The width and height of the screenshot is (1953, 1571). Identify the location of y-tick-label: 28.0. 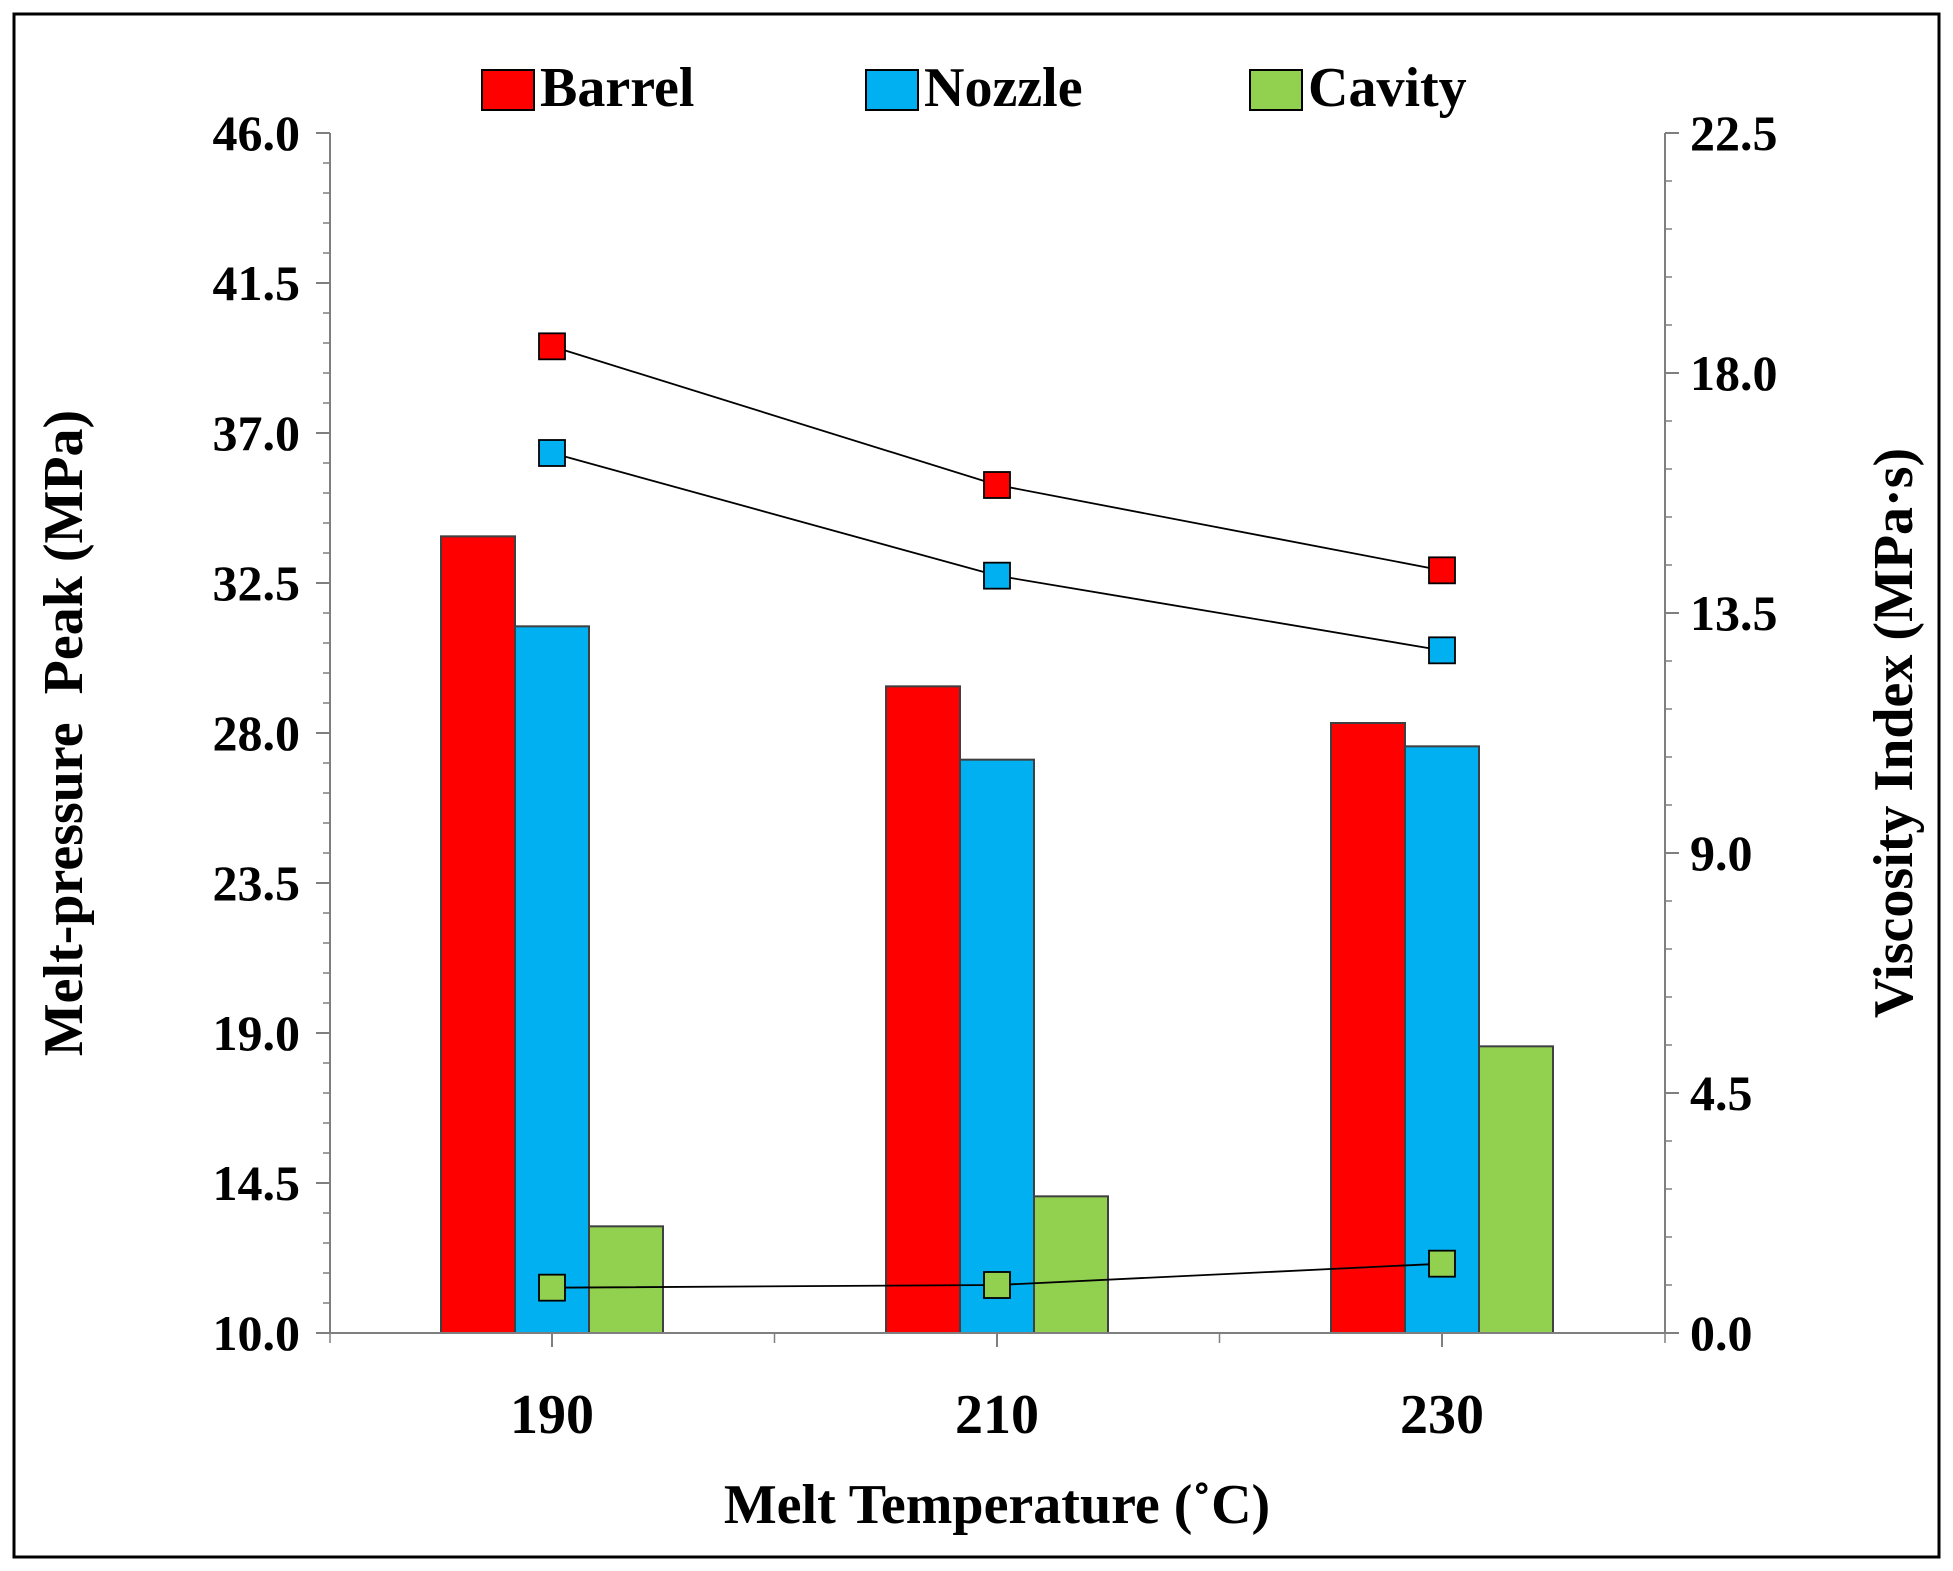
(257, 733).